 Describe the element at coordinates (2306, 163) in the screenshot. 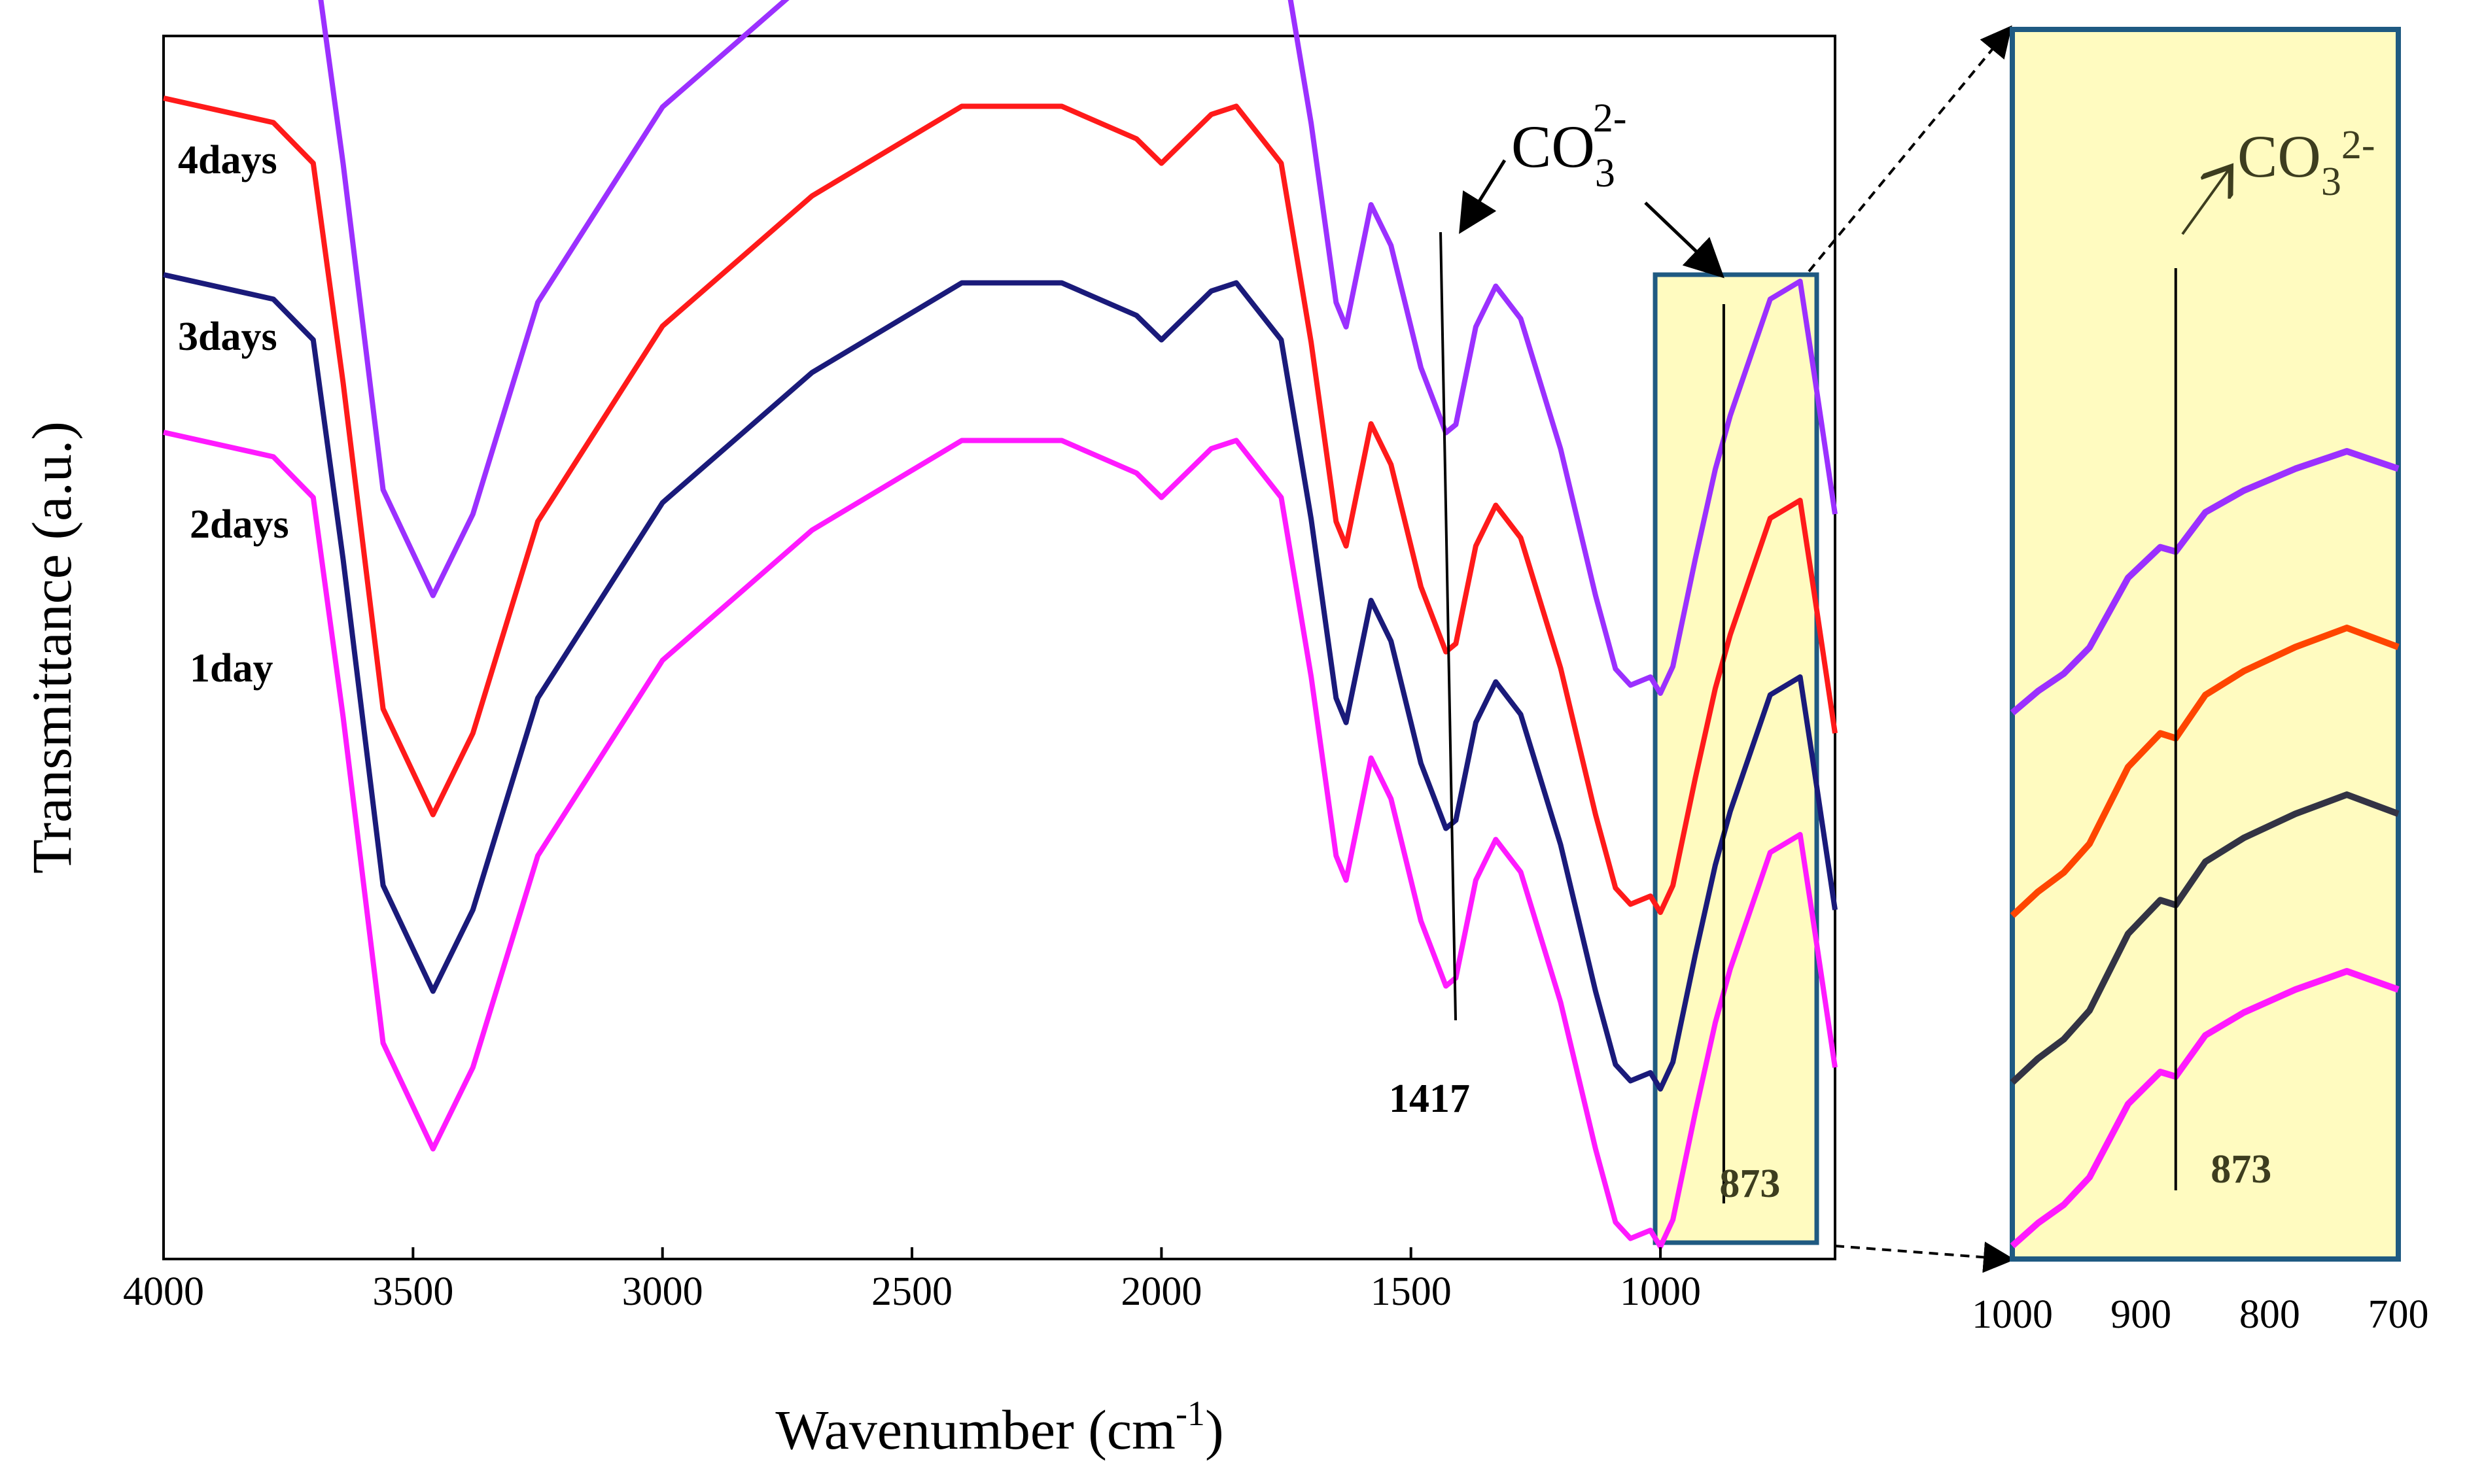

I see `co3-label-inset: CO32-` at that location.